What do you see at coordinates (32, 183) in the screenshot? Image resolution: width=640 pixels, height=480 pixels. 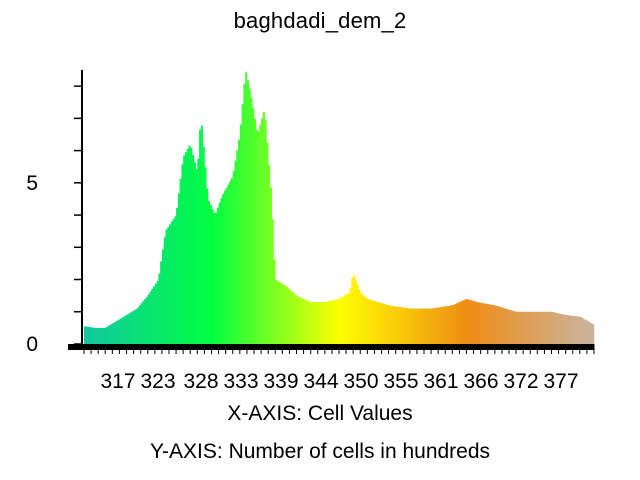 I see `y-tick-label-5: 5` at bounding box center [32, 183].